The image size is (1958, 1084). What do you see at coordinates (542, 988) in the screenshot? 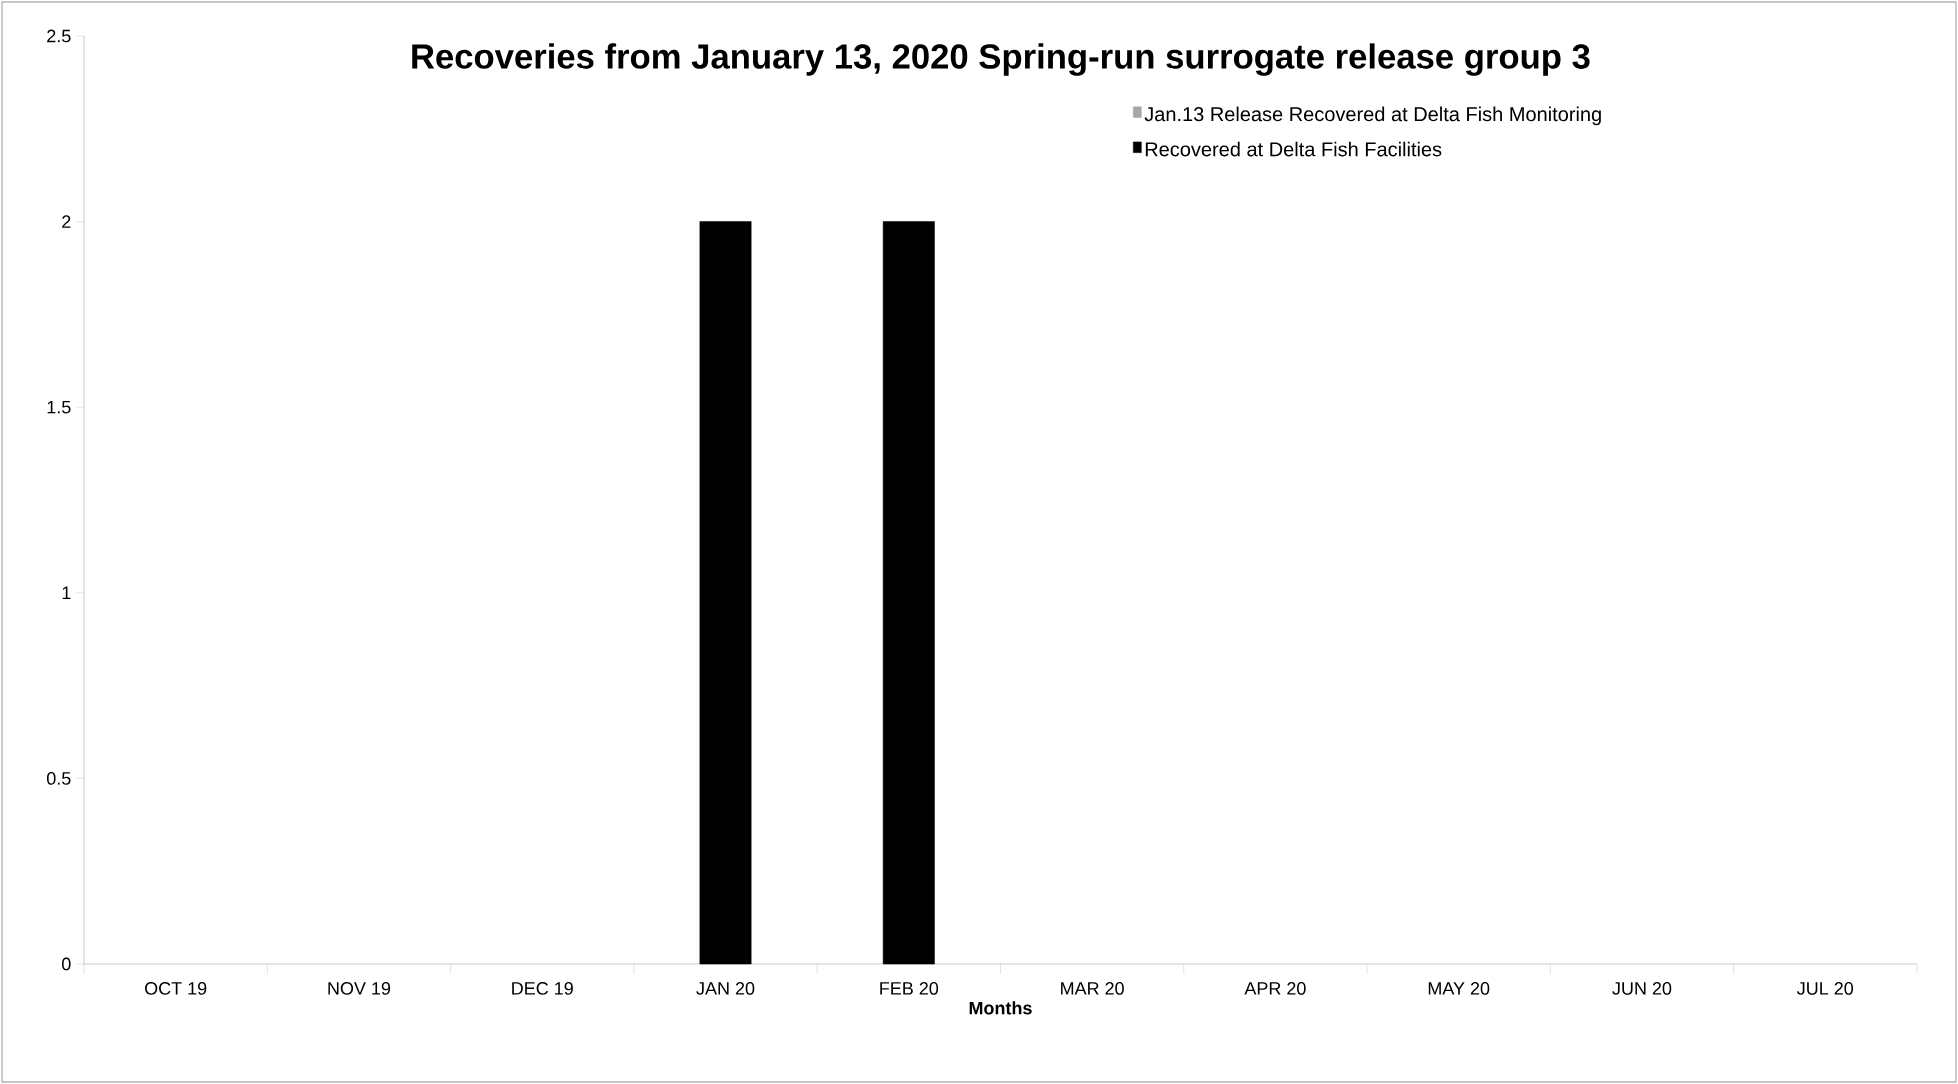
I see `x-tick-label: DEC 19` at bounding box center [542, 988].